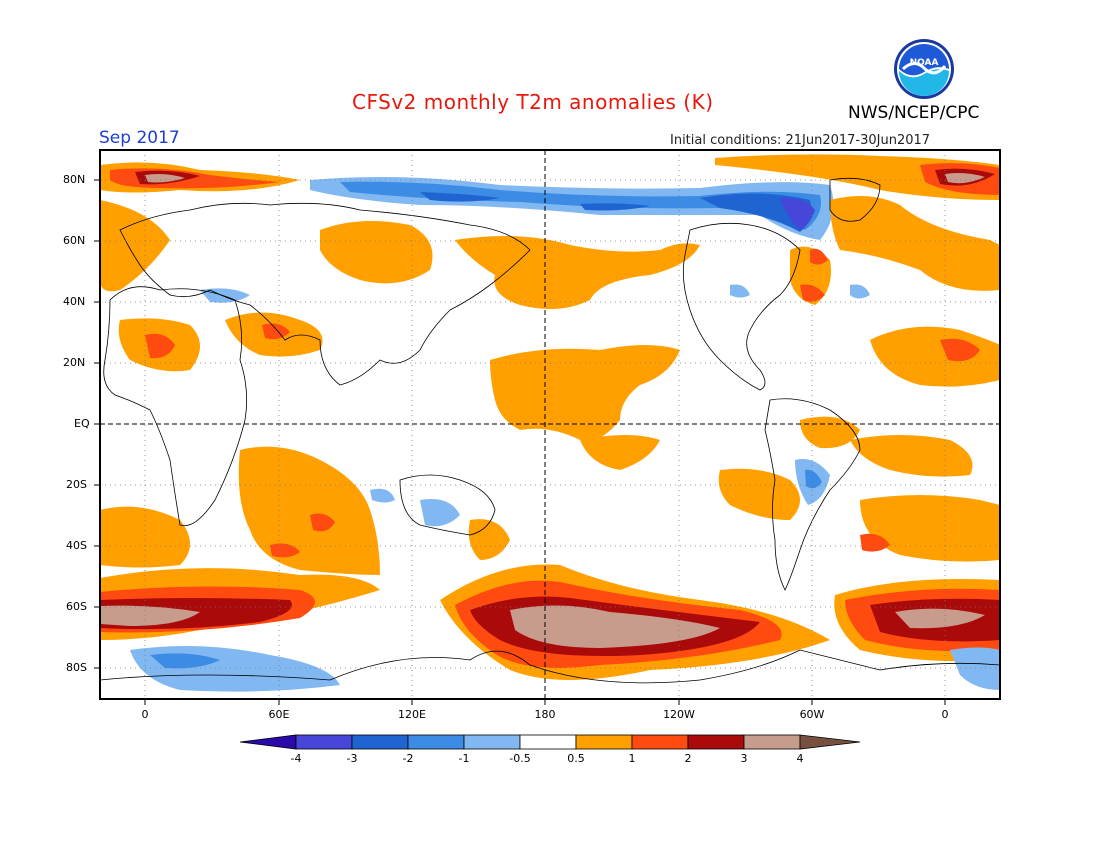  I want to click on lon-label: 60W, so click(812, 714).